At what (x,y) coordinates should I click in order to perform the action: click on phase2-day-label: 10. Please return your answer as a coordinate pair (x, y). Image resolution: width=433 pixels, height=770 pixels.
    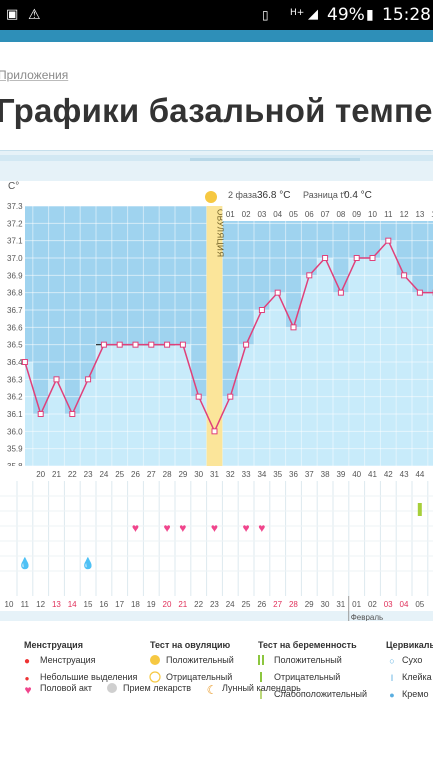
    Looking at the image, I should click on (372, 214).